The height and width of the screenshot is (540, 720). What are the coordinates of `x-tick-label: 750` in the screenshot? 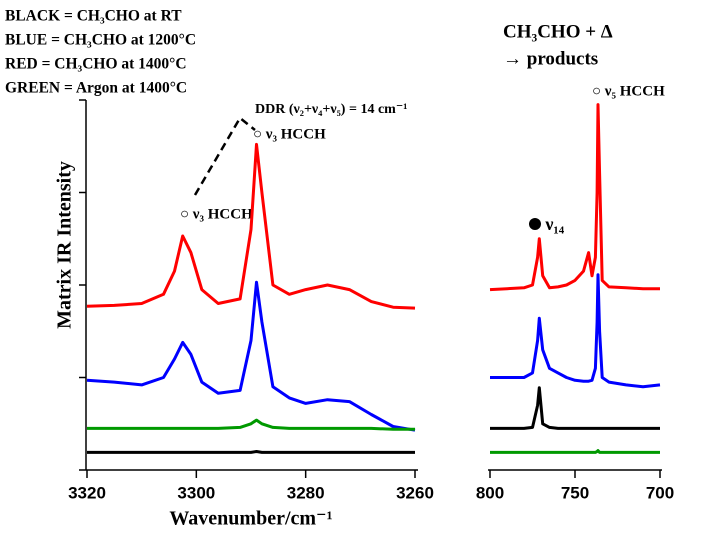 It's located at (575, 492).